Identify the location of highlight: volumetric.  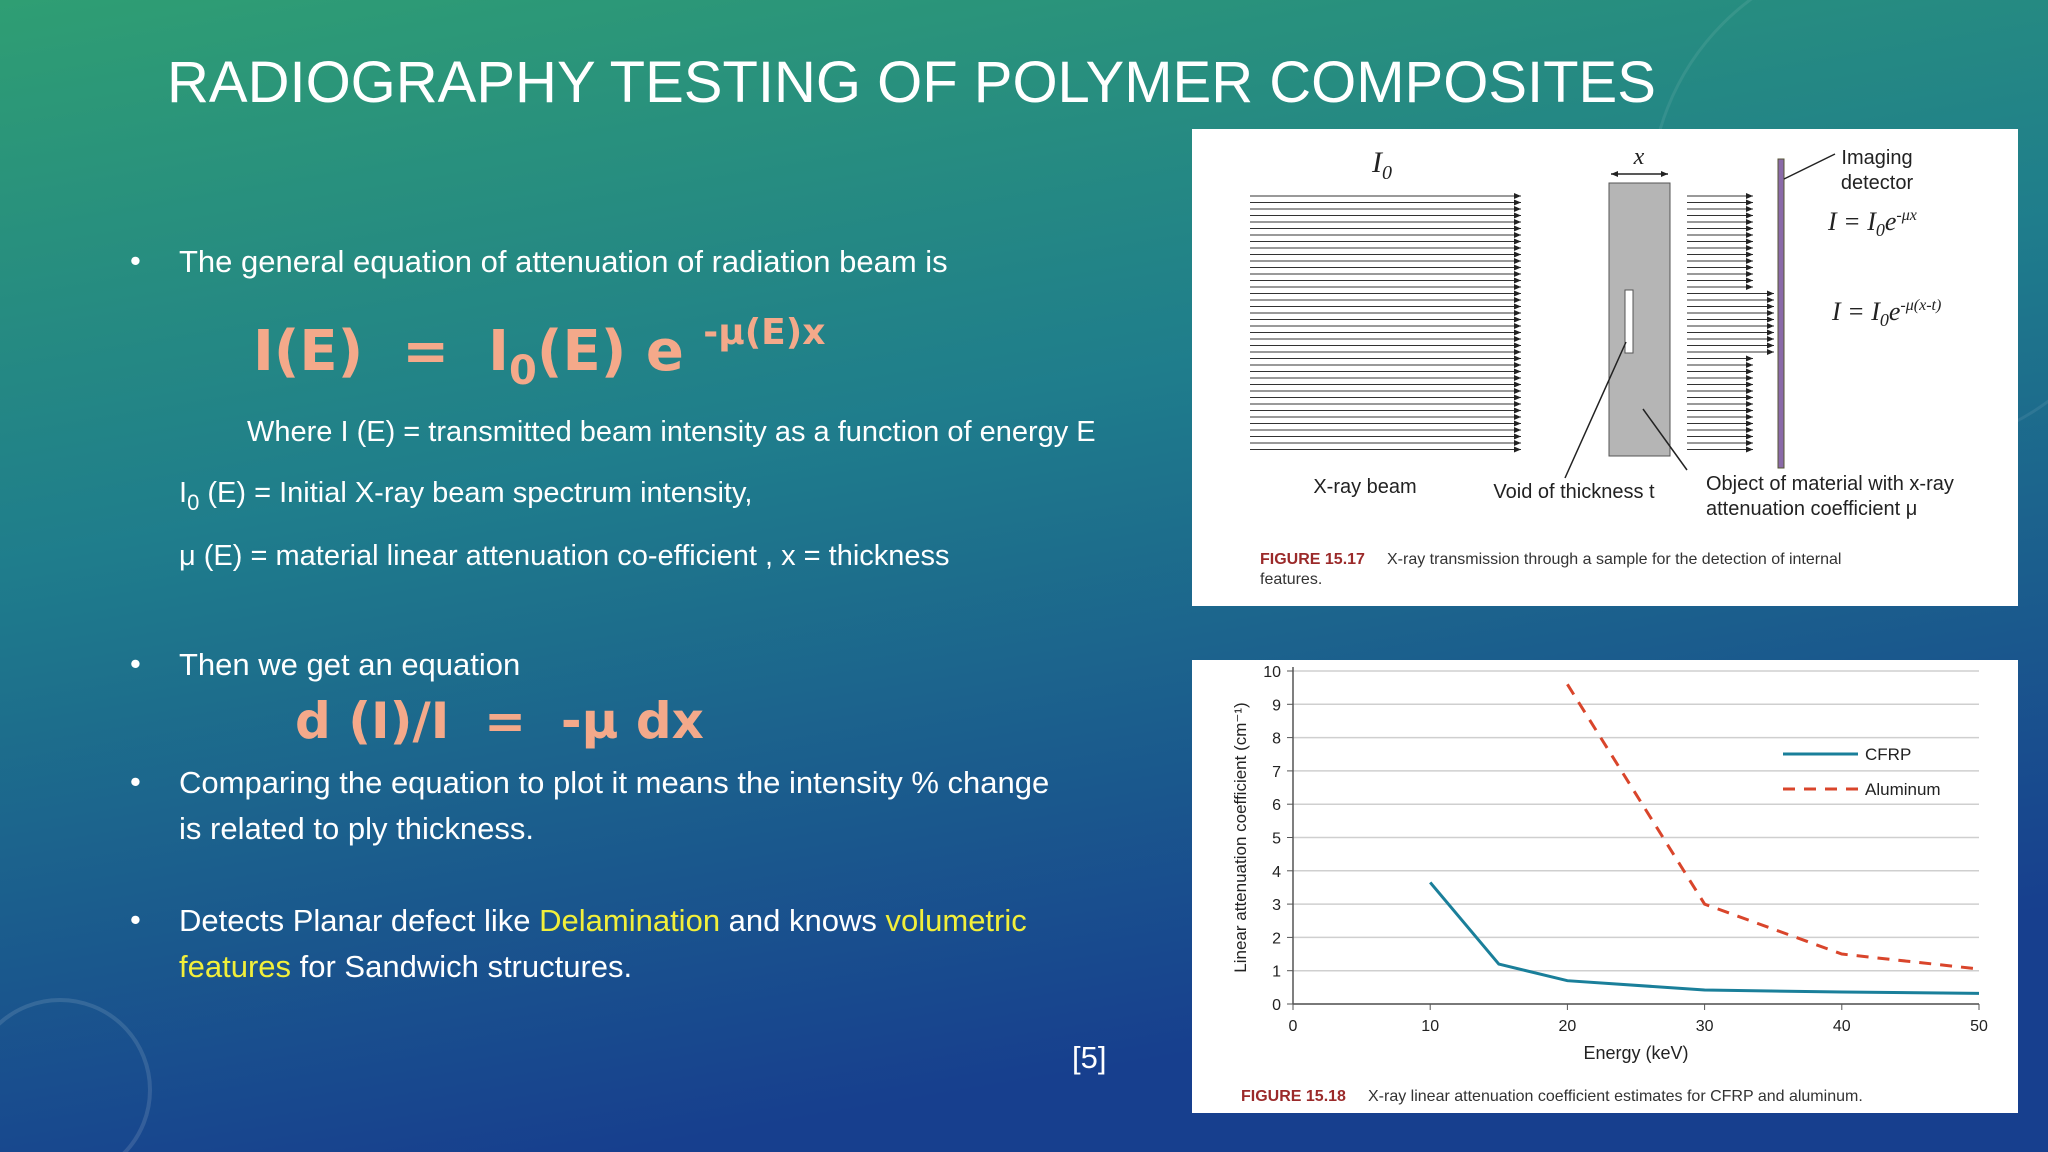
(956, 920).